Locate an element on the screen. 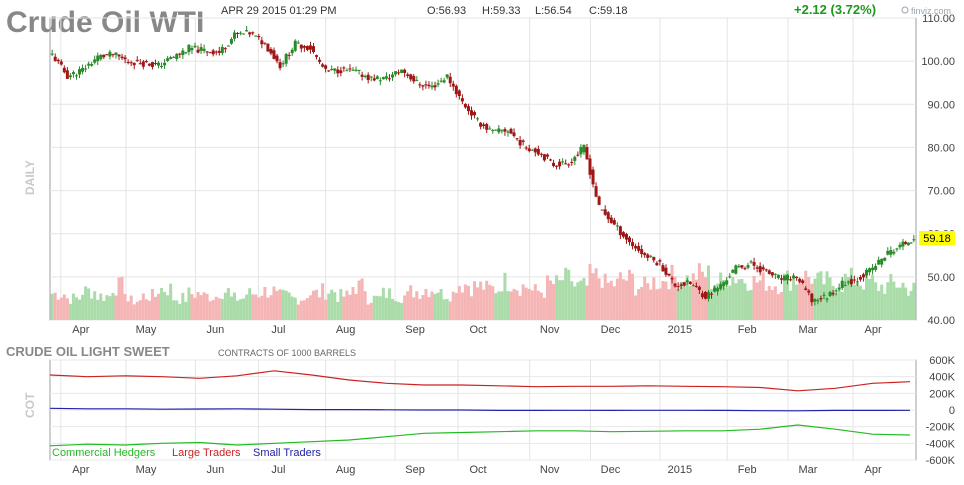  cot-series-line is located at coordinates (480, 381).